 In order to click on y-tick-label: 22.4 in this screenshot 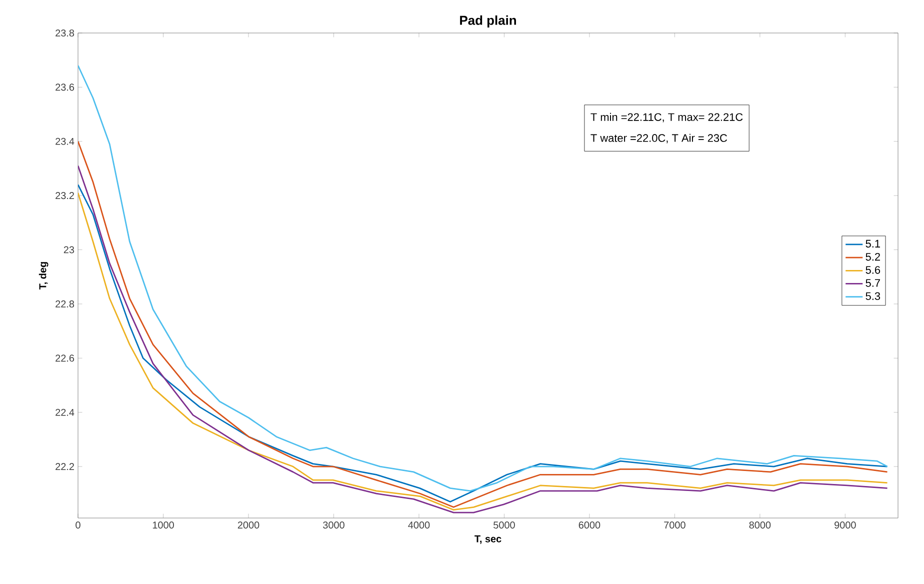, I will do `click(65, 412)`.